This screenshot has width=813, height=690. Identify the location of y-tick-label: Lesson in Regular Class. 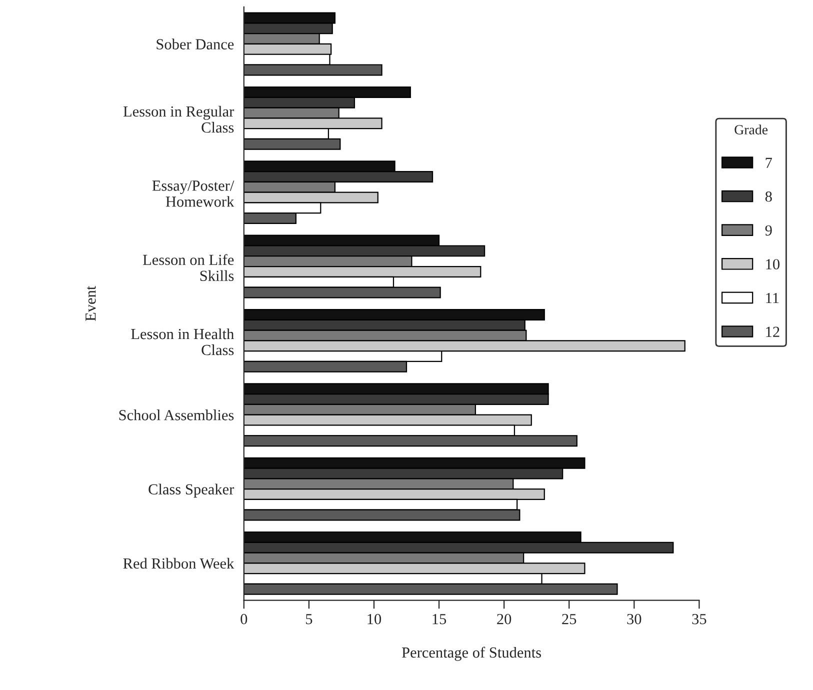
(178, 119).